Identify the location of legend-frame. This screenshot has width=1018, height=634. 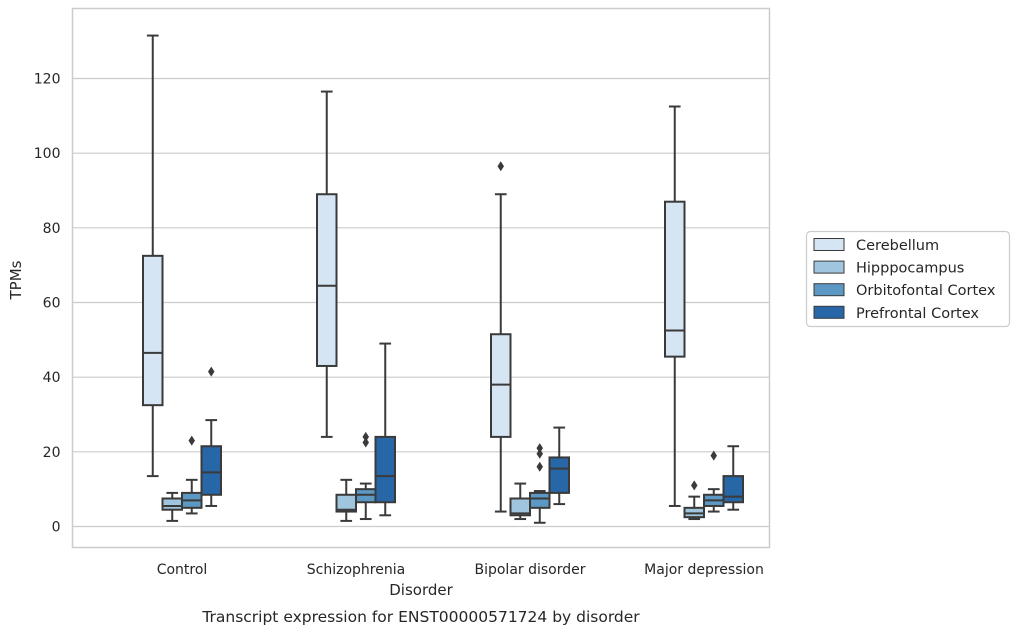
(908, 279).